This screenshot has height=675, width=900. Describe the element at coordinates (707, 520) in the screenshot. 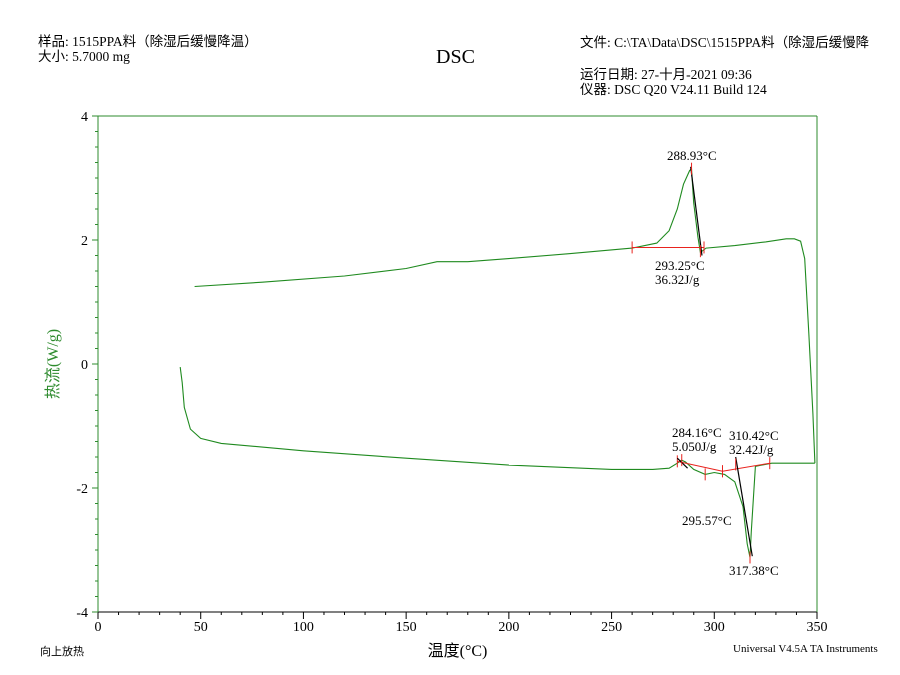

I see `annotation-label: 295.57°C` at that location.